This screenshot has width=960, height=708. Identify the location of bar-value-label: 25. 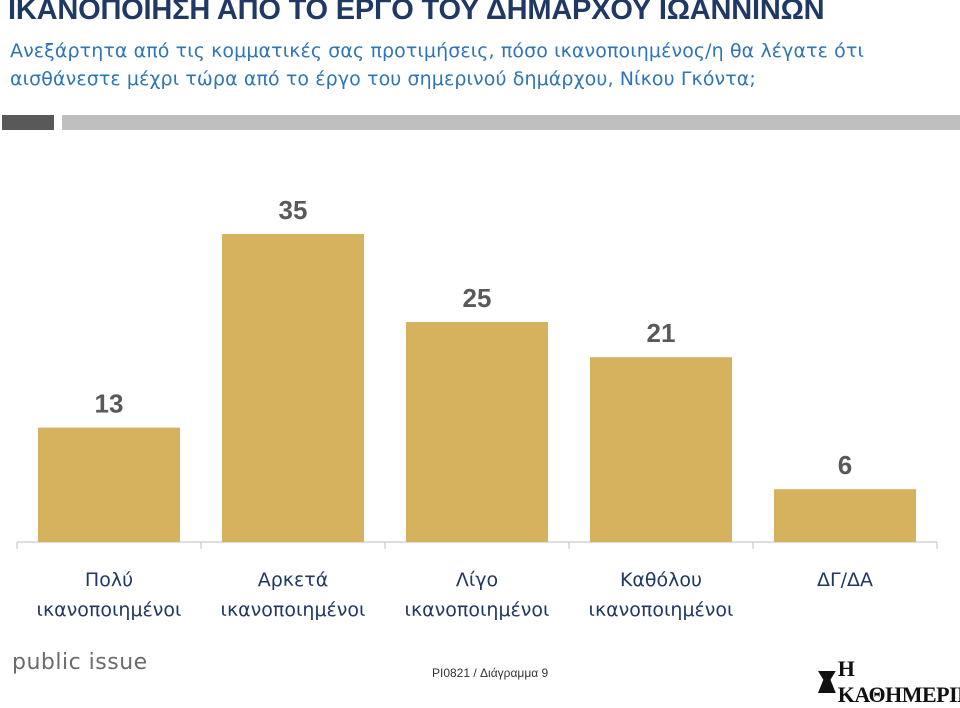
(477, 298).